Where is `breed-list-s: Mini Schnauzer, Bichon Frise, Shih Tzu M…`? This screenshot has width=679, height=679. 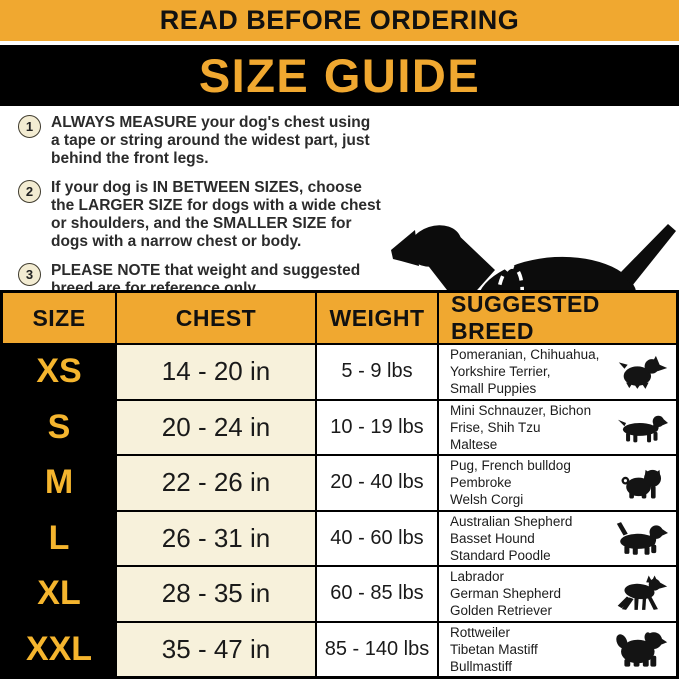
breed-list-s: Mini Schnauzer, Bichon Frise, Shih Tzu M… is located at coordinates (521, 427).